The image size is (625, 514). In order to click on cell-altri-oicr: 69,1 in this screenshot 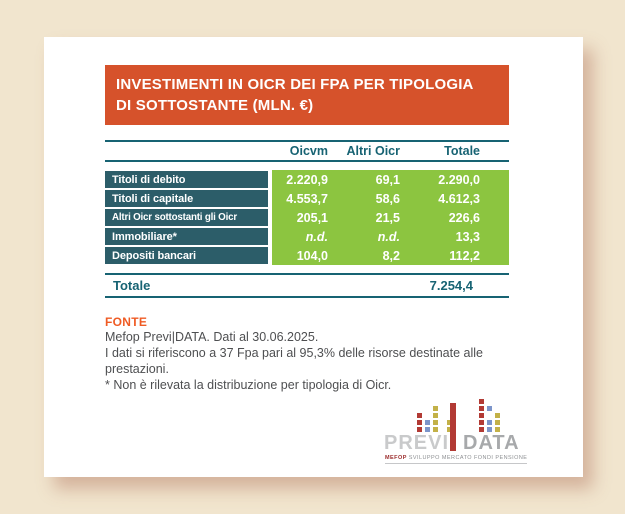, I will do `click(387, 179)`.